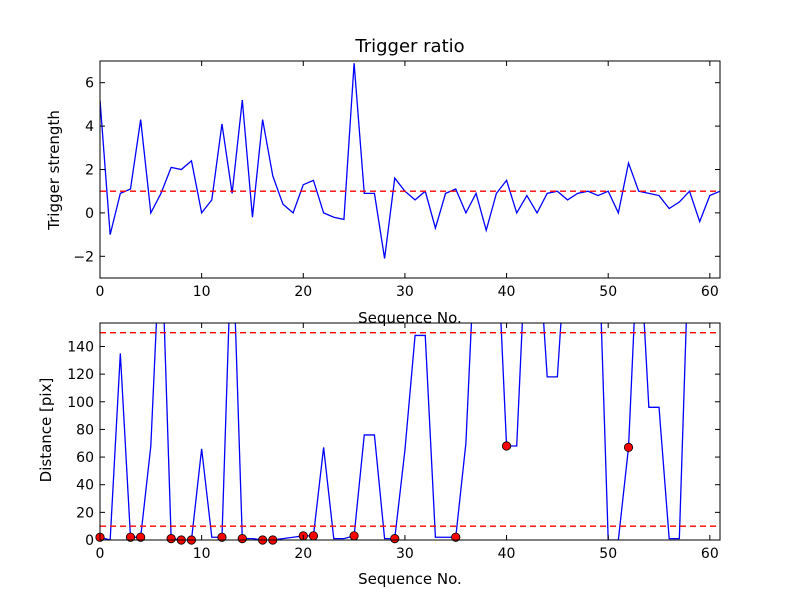 The width and height of the screenshot is (800, 600). Describe the element at coordinates (85, 430) in the screenshot. I see `y-tick-label: 80` at that location.